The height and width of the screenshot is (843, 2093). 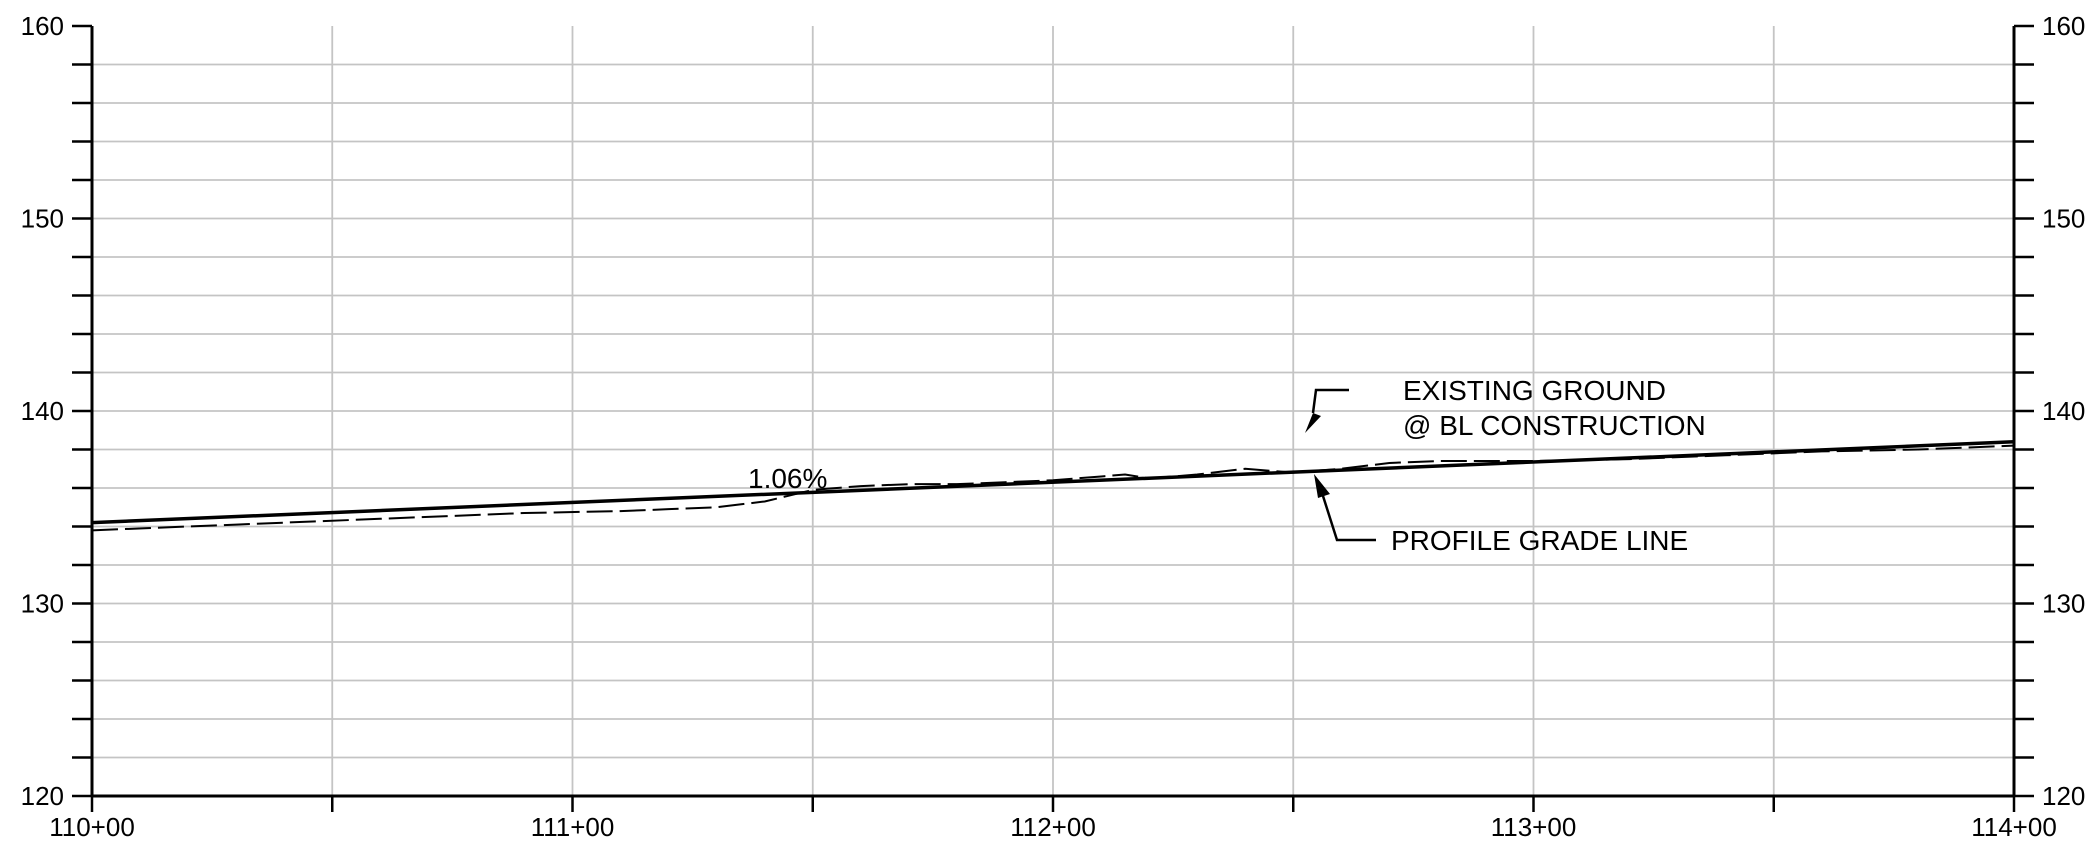 What do you see at coordinates (92, 827) in the screenshot?
I see `x-tick-label: 110+00` at bounding box center [92, 827].